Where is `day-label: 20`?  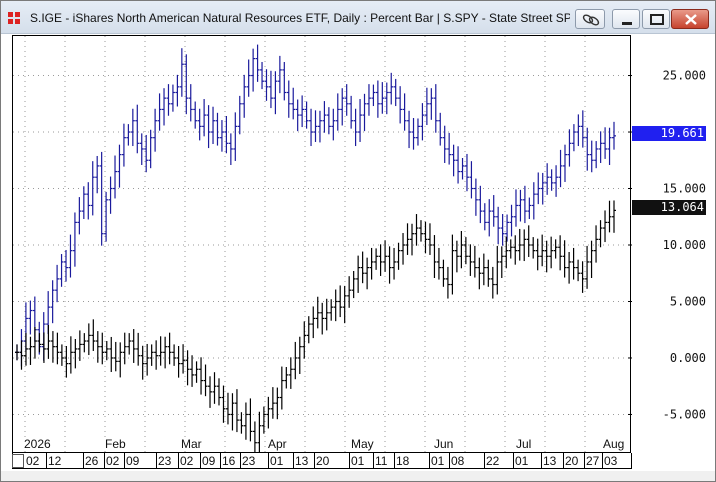
day-label: 20 is located at coordinates (323, 461).